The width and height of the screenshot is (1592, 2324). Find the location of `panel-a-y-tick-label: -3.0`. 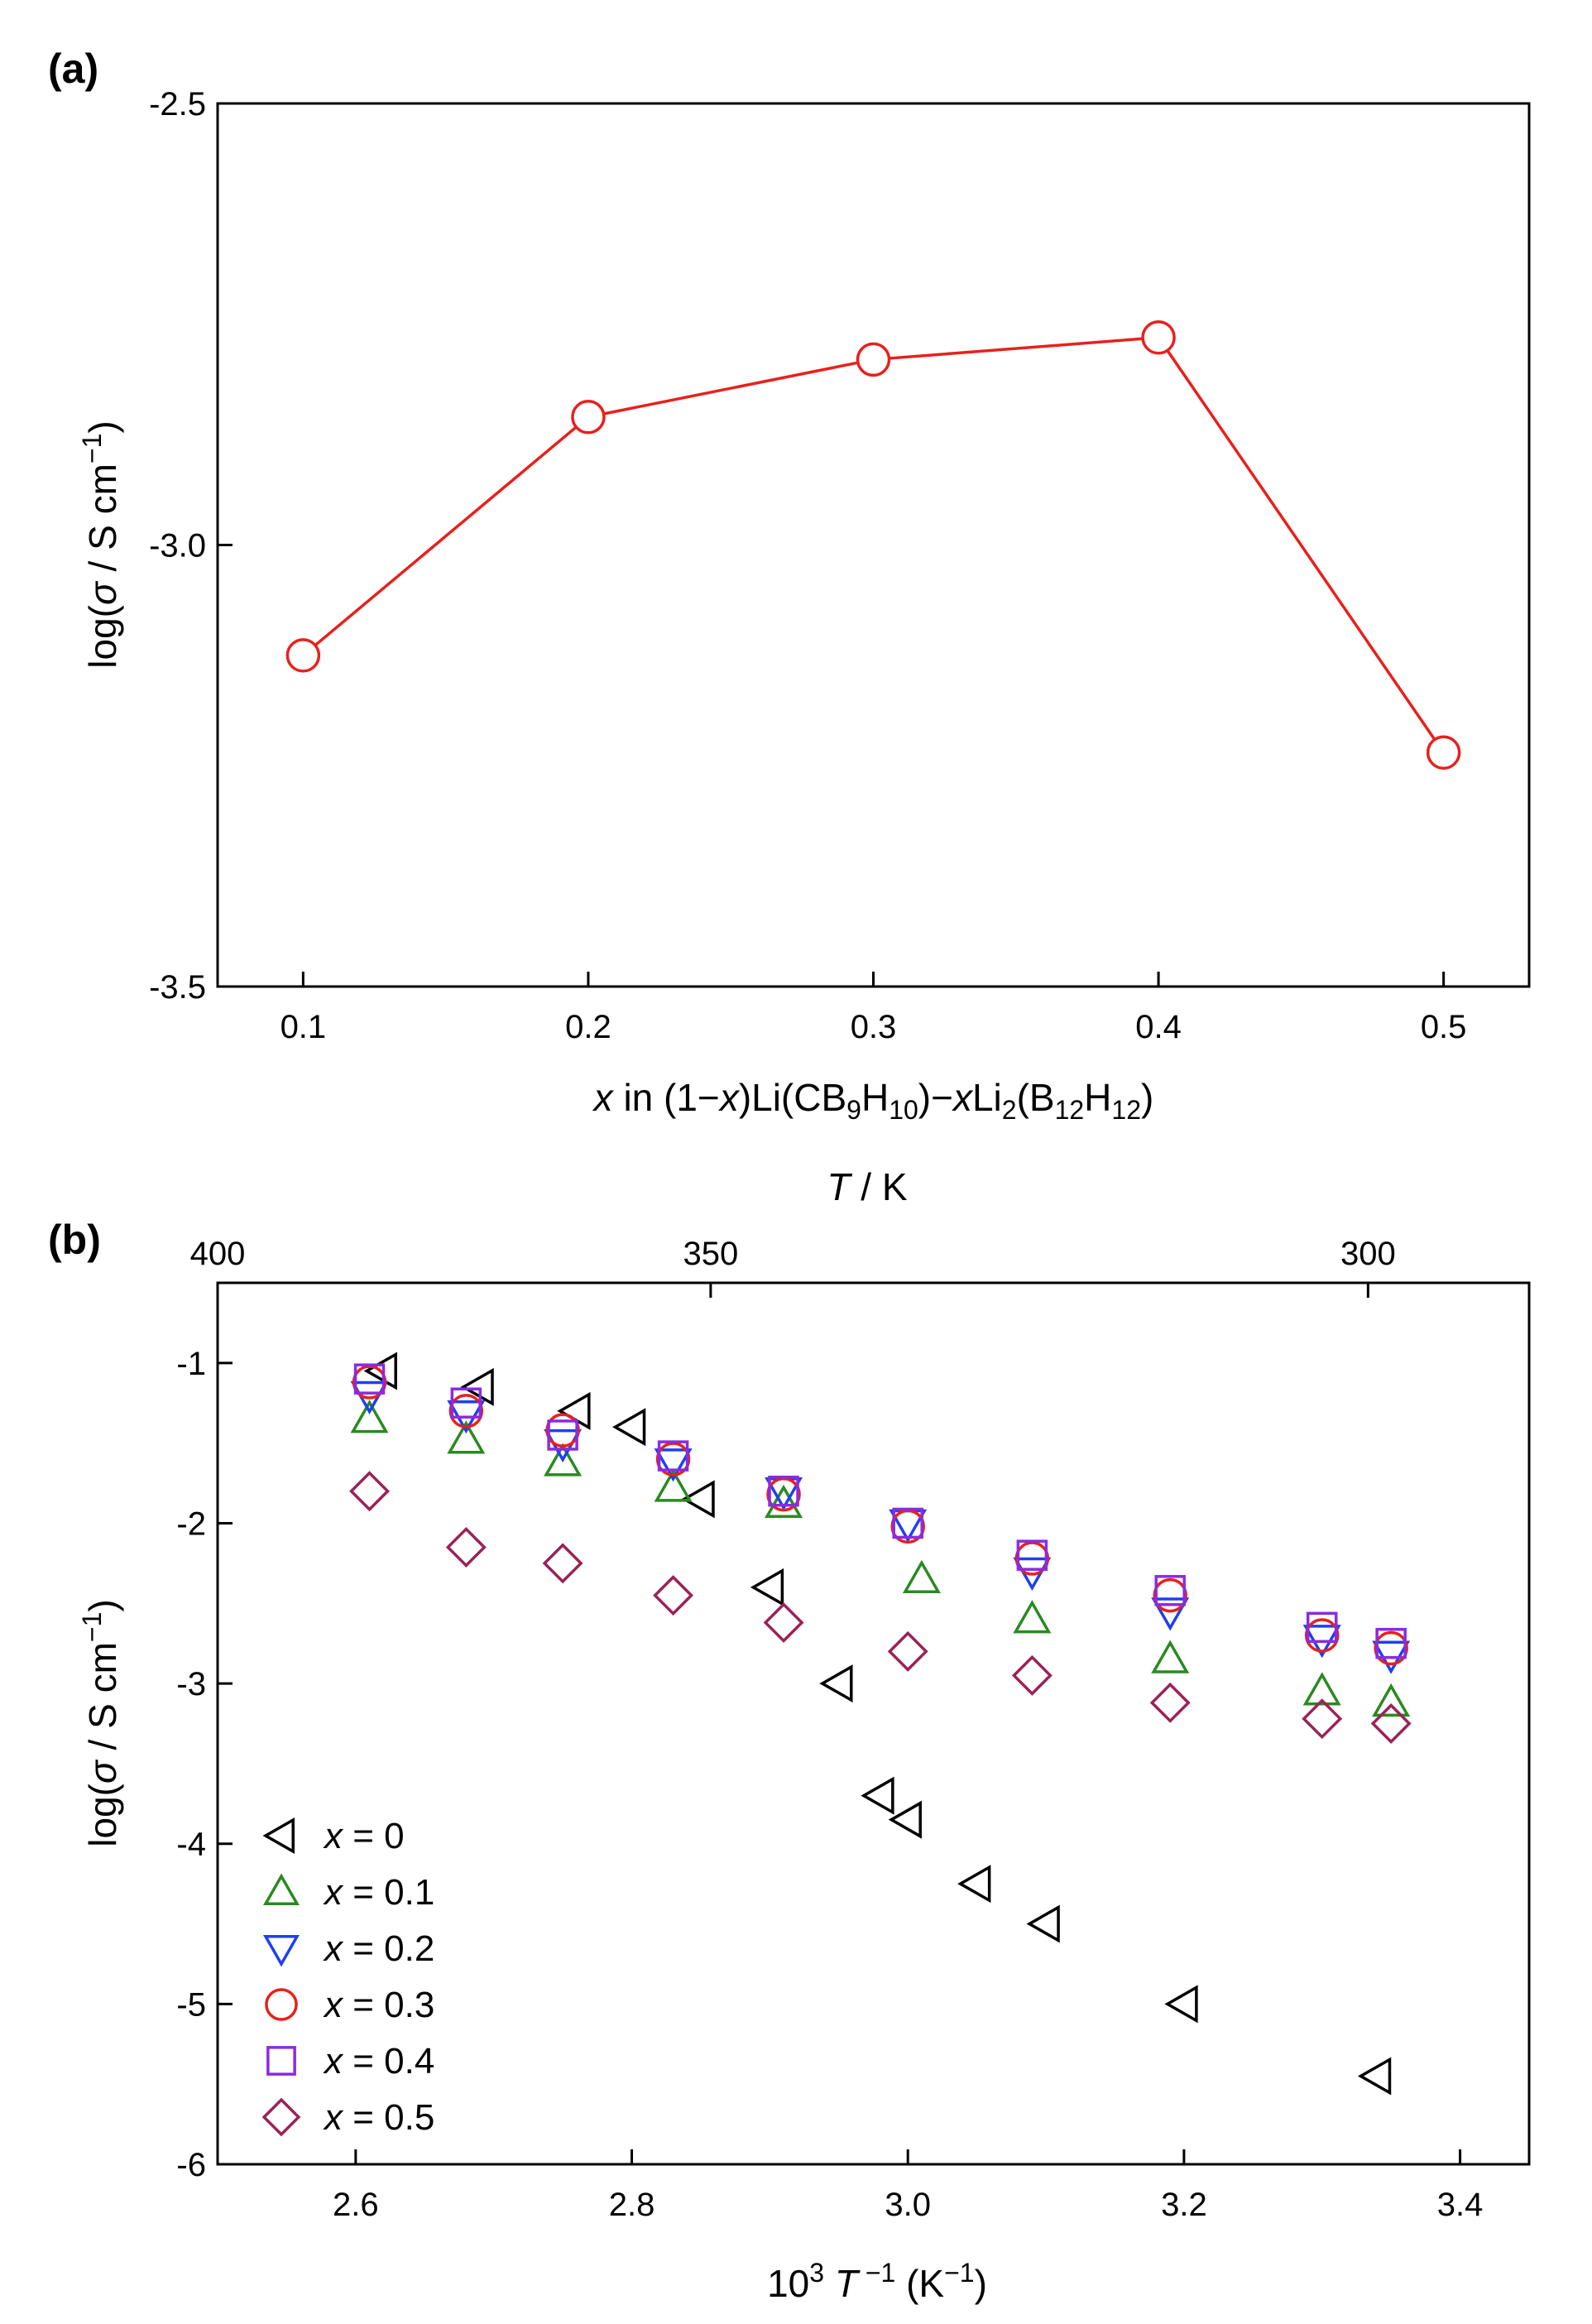

panel-a-y-tick-label: -3.0 is located at coordinates (178, 546).